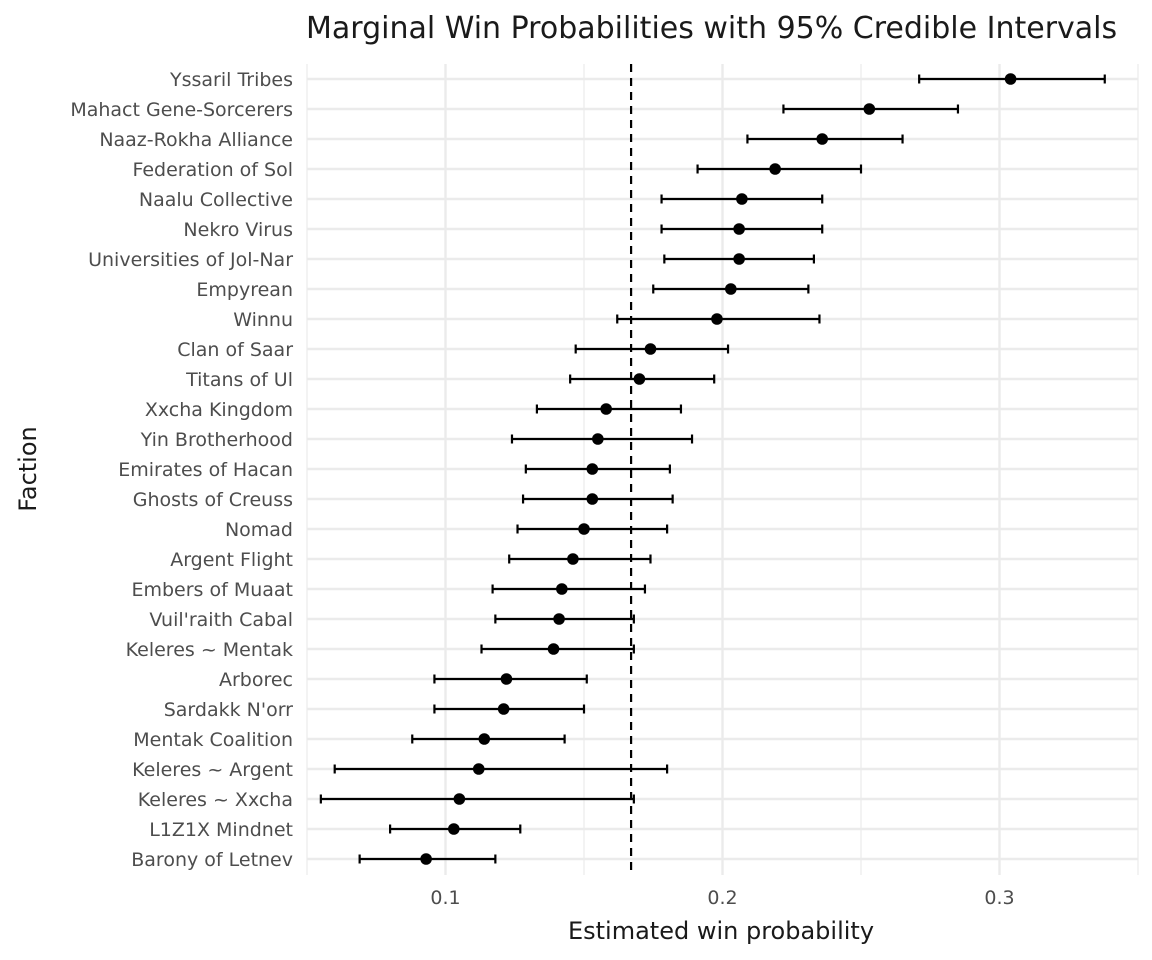 The image size is (1152, 960). What do you see at coordinates (215, 800) in the screenshot?
I see `faction-label: Keleres ~ Xxcha` at bounding box center [215, 800].